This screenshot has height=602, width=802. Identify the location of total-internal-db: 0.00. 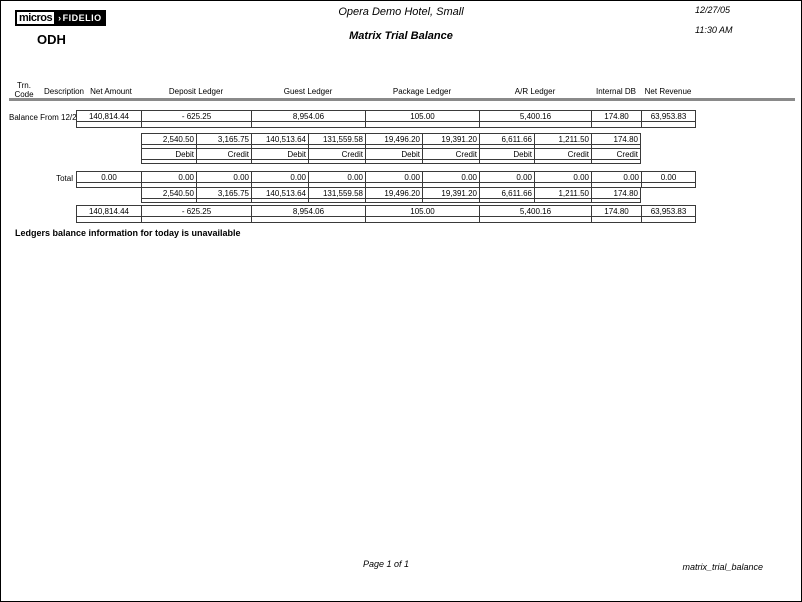
(617, 179).